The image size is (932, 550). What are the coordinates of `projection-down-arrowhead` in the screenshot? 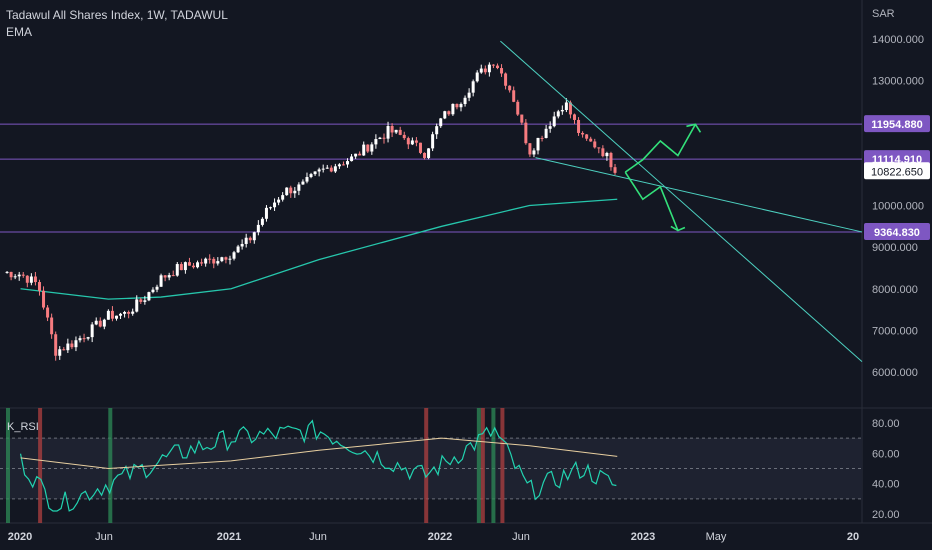 It's located at (678, 228).